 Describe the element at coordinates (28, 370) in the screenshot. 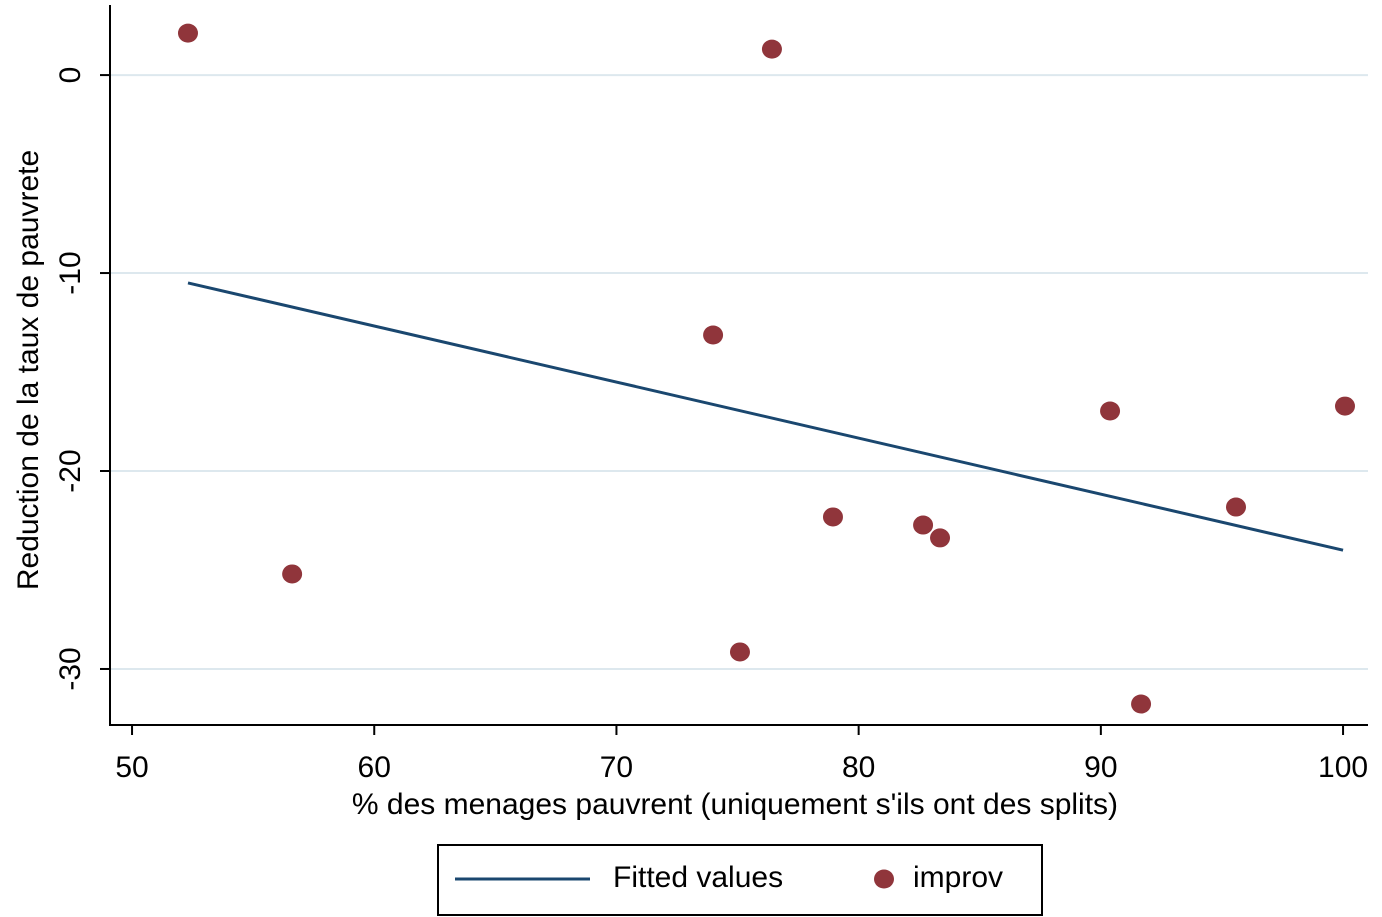

I see `y-axis-title: Reduction de la taux de pauvrete` at that location.